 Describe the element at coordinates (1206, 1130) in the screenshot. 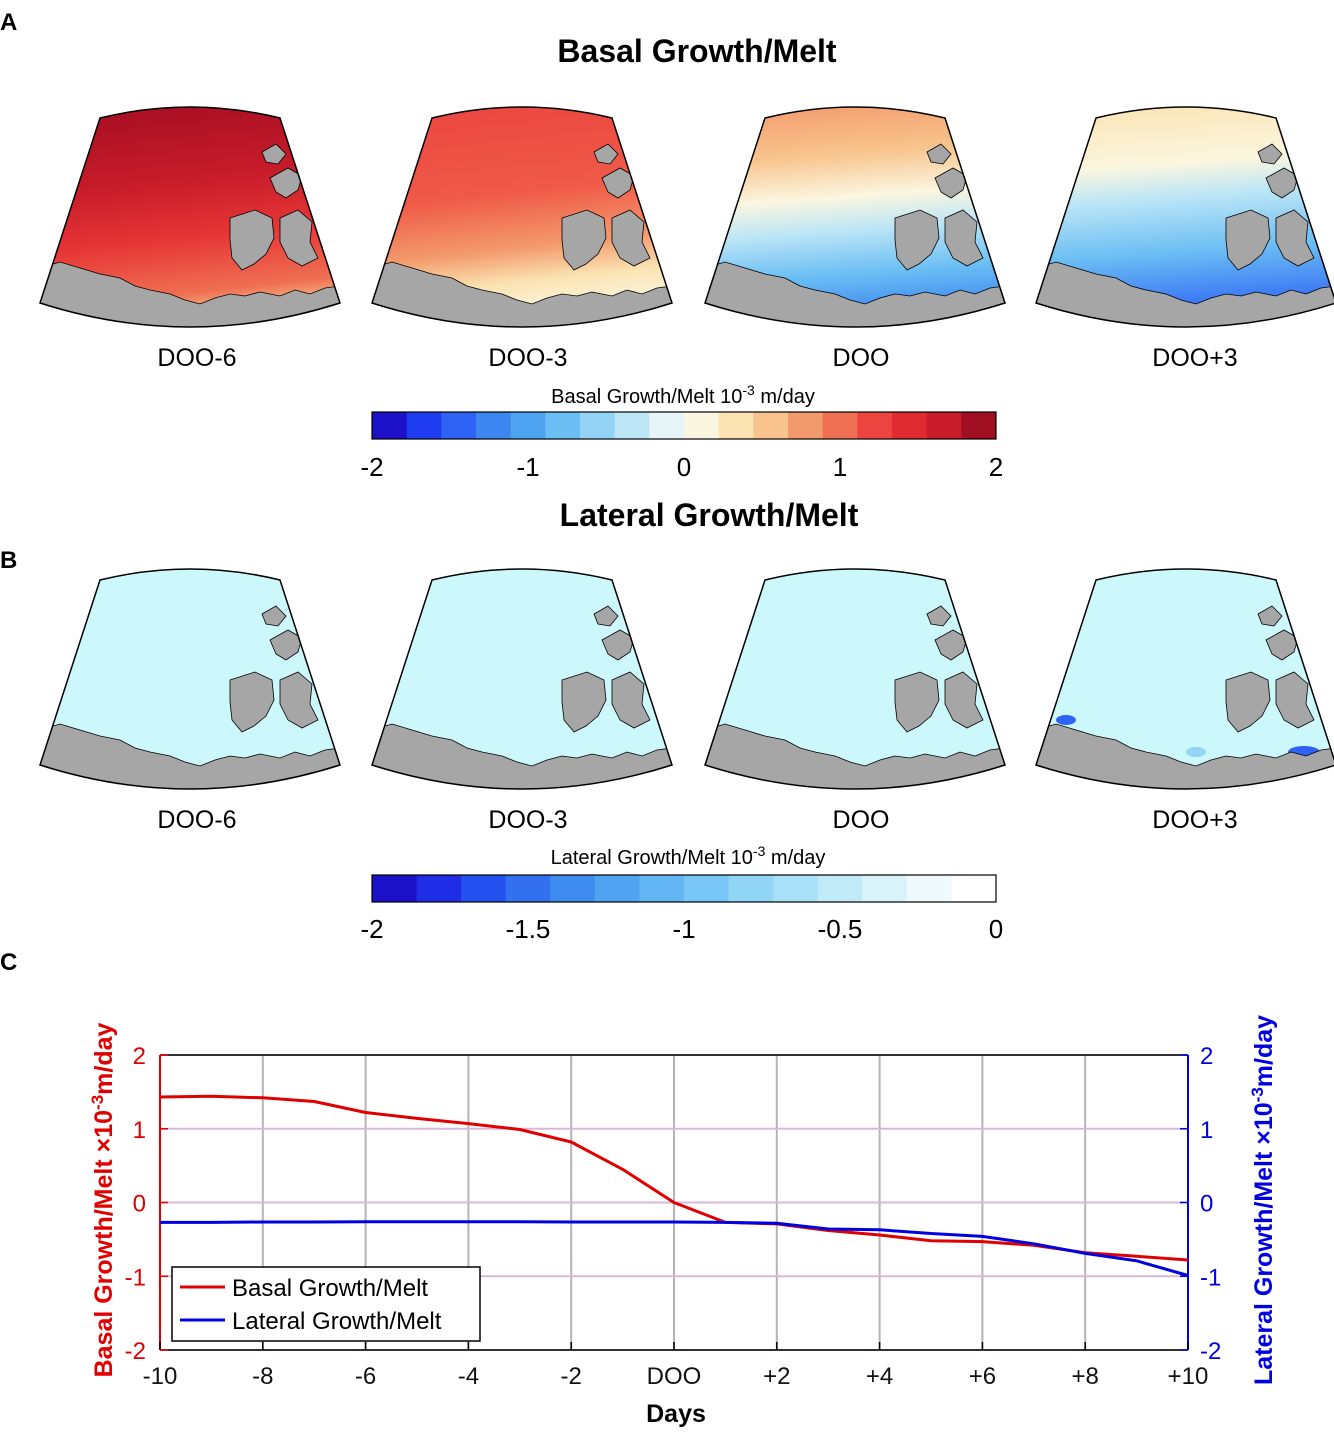

I see `y-tick-label-right: 1` at that location.